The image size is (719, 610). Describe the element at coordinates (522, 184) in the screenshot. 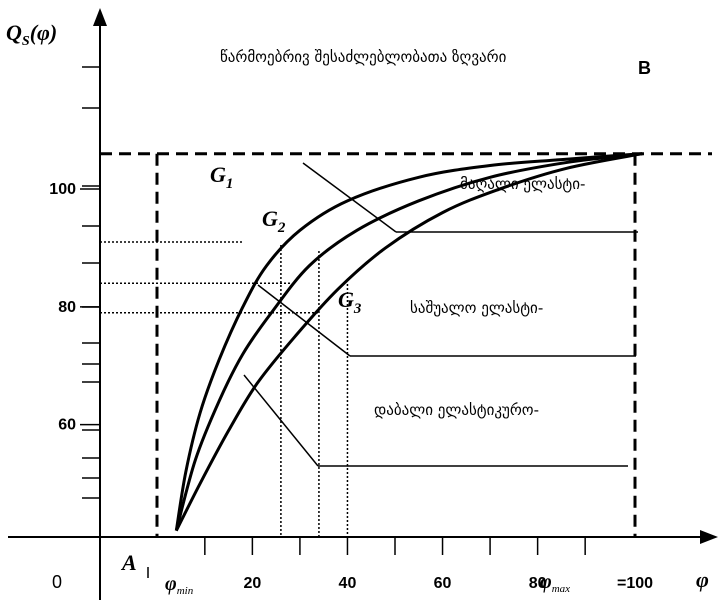

I see `annotation-label: მაღალი ელასტი-` at that location.